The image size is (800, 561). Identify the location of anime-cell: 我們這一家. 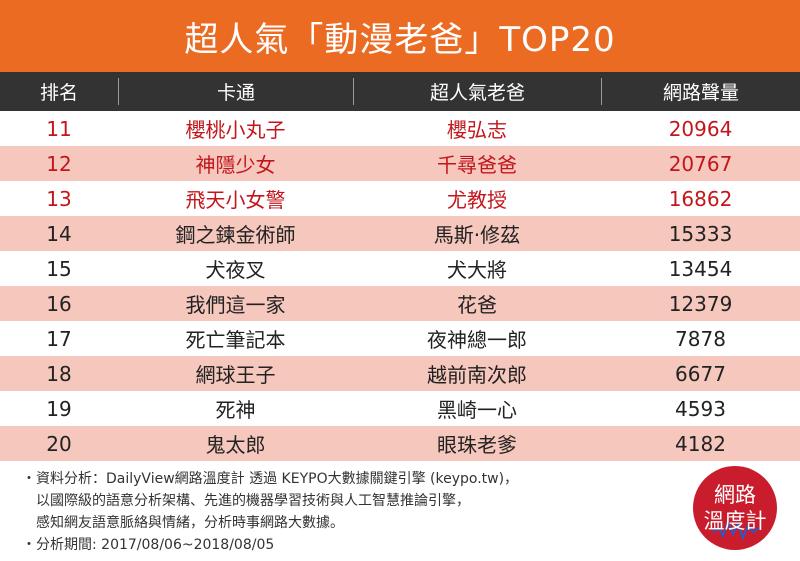
(235, 305).